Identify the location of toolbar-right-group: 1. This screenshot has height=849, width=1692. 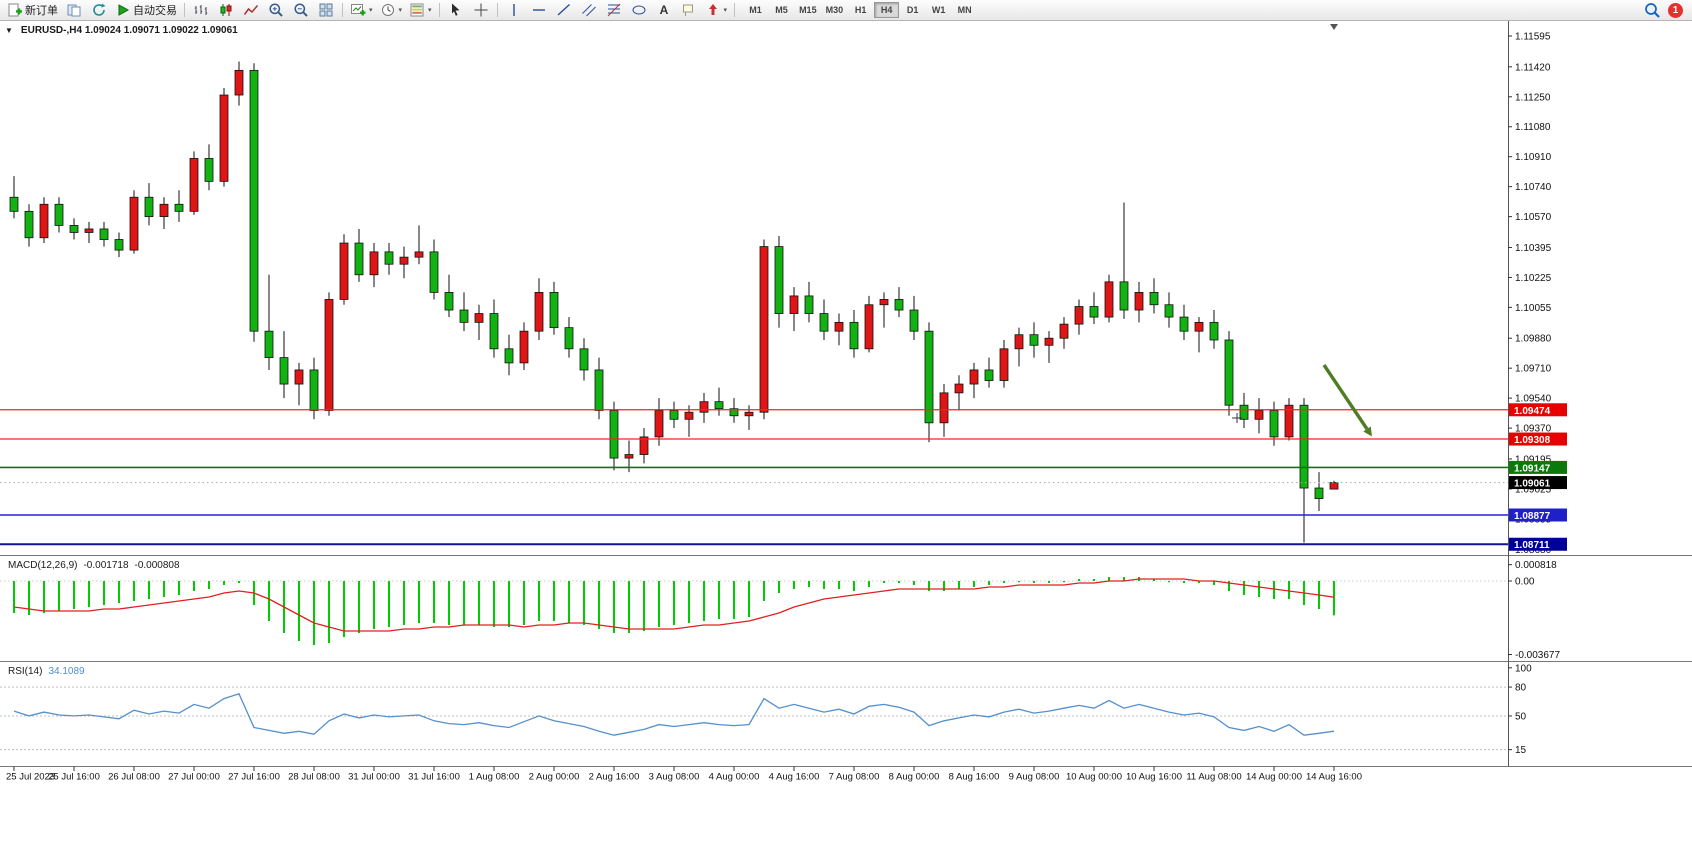
(1666, 10).